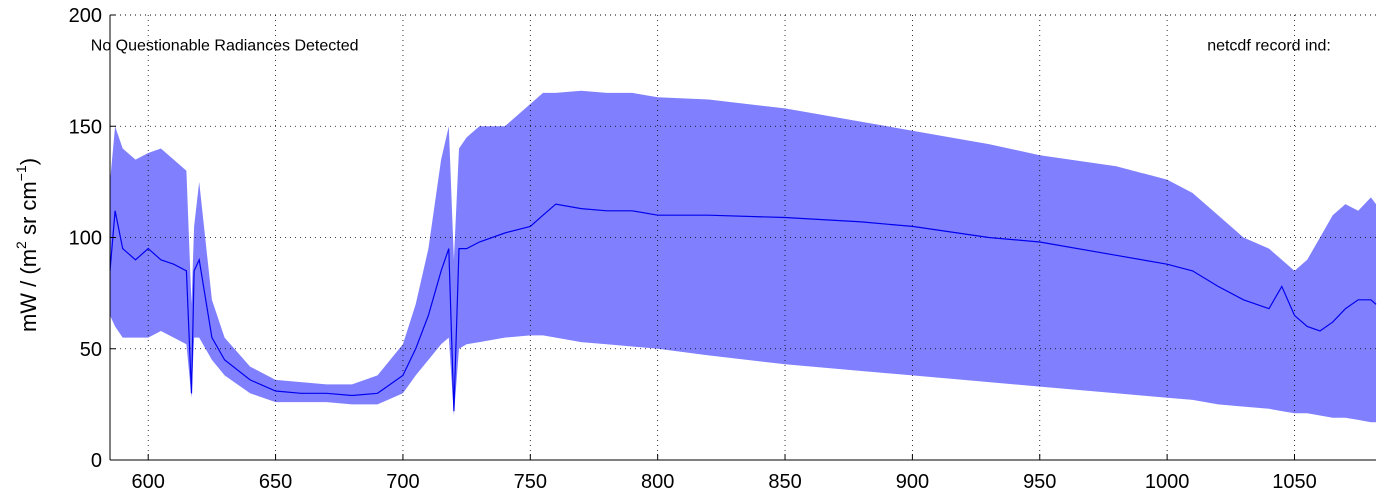 The image size is (1382, 500). What do you see at coordinates (530, 482) in the screenshot?
I see `x-tick-label: 750` at bounding box center [530, 482].